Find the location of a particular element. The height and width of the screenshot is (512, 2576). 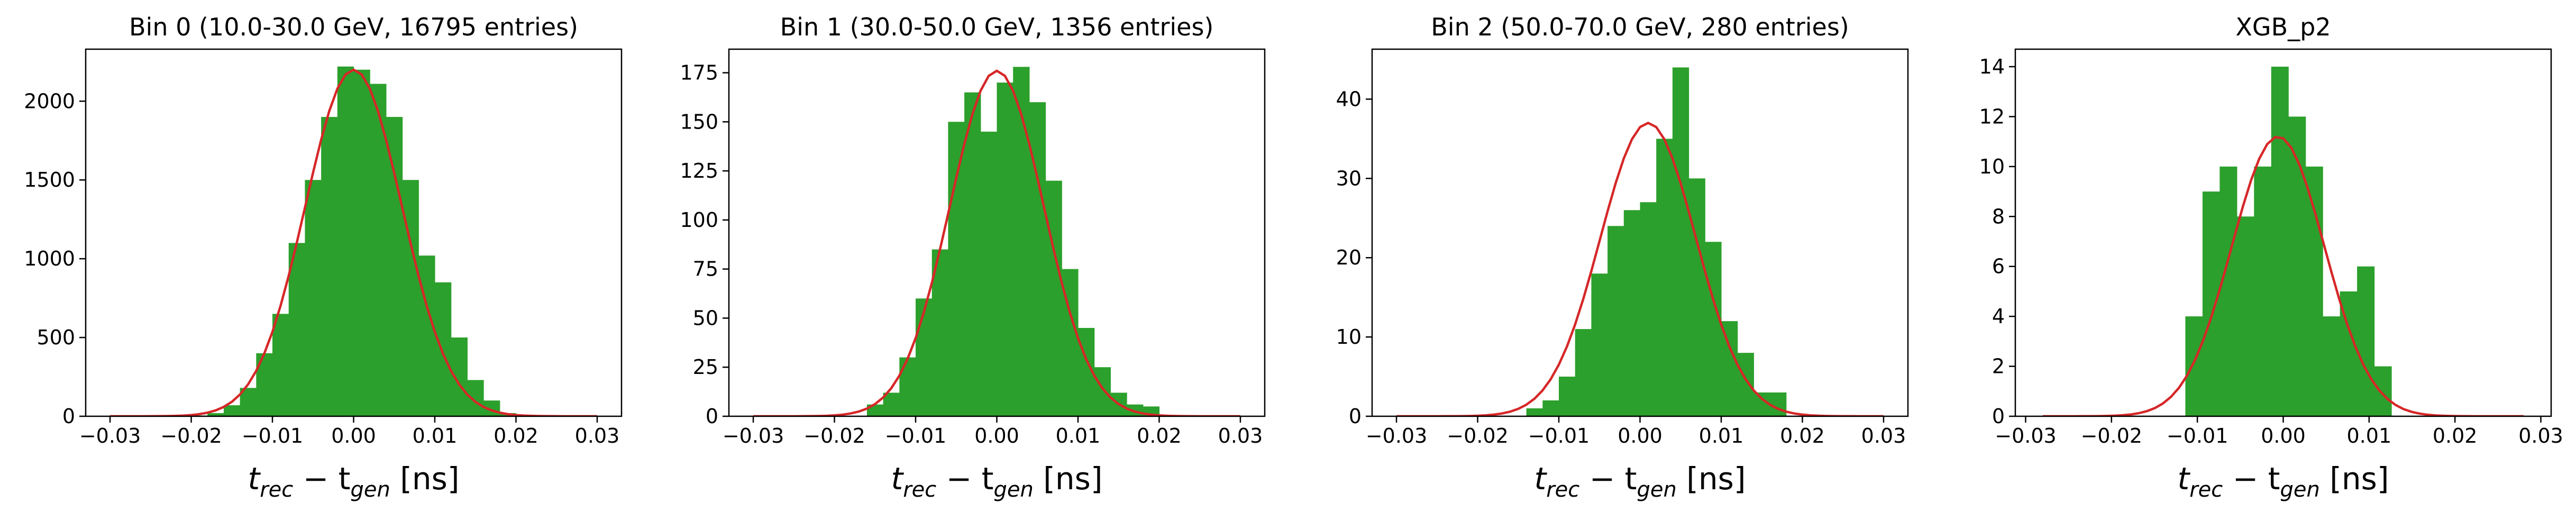

y-tick-label: 175 is located at coordinates (699, 73).